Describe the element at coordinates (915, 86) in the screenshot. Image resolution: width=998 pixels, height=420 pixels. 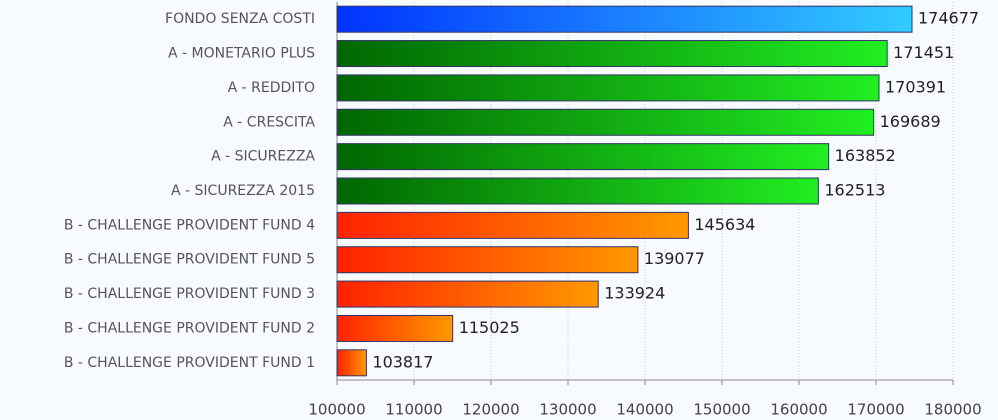
I see `value-label: 170391` at that location.